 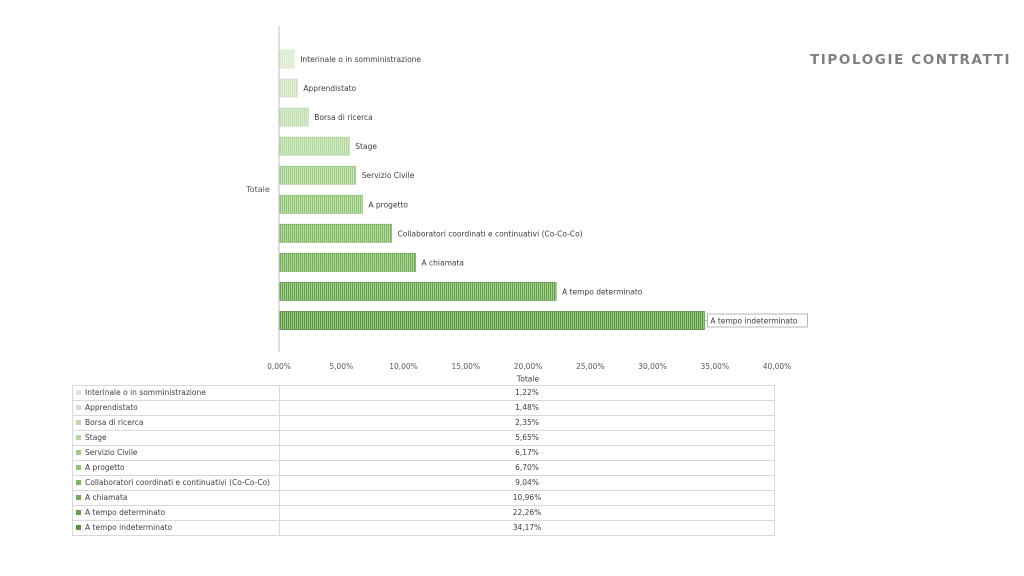 I want to click on table-value-cell: 9,04%, so click(x=527, y=483).